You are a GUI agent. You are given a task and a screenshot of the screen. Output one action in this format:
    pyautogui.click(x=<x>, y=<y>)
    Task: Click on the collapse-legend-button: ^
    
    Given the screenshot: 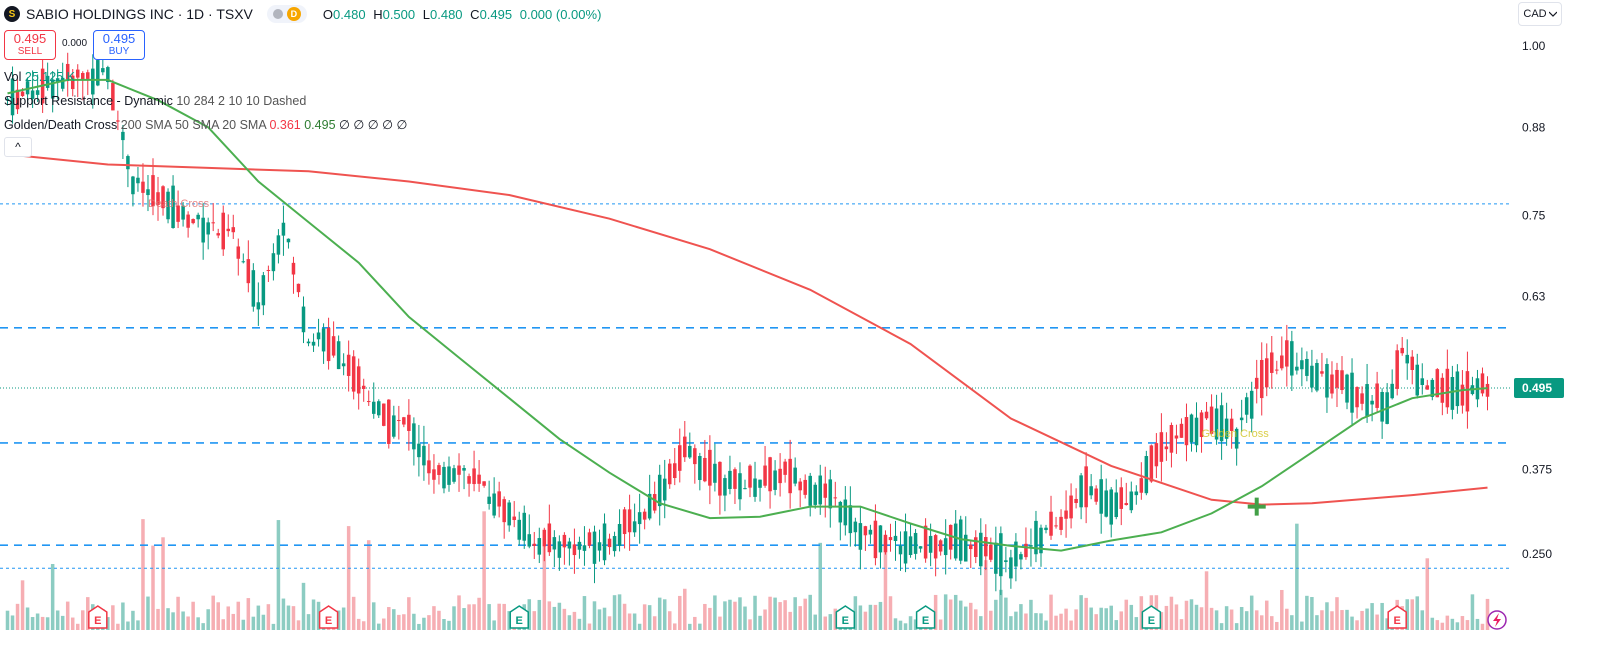 What is the action you would take?
    pyautogui.click(x=18, y=147)
    